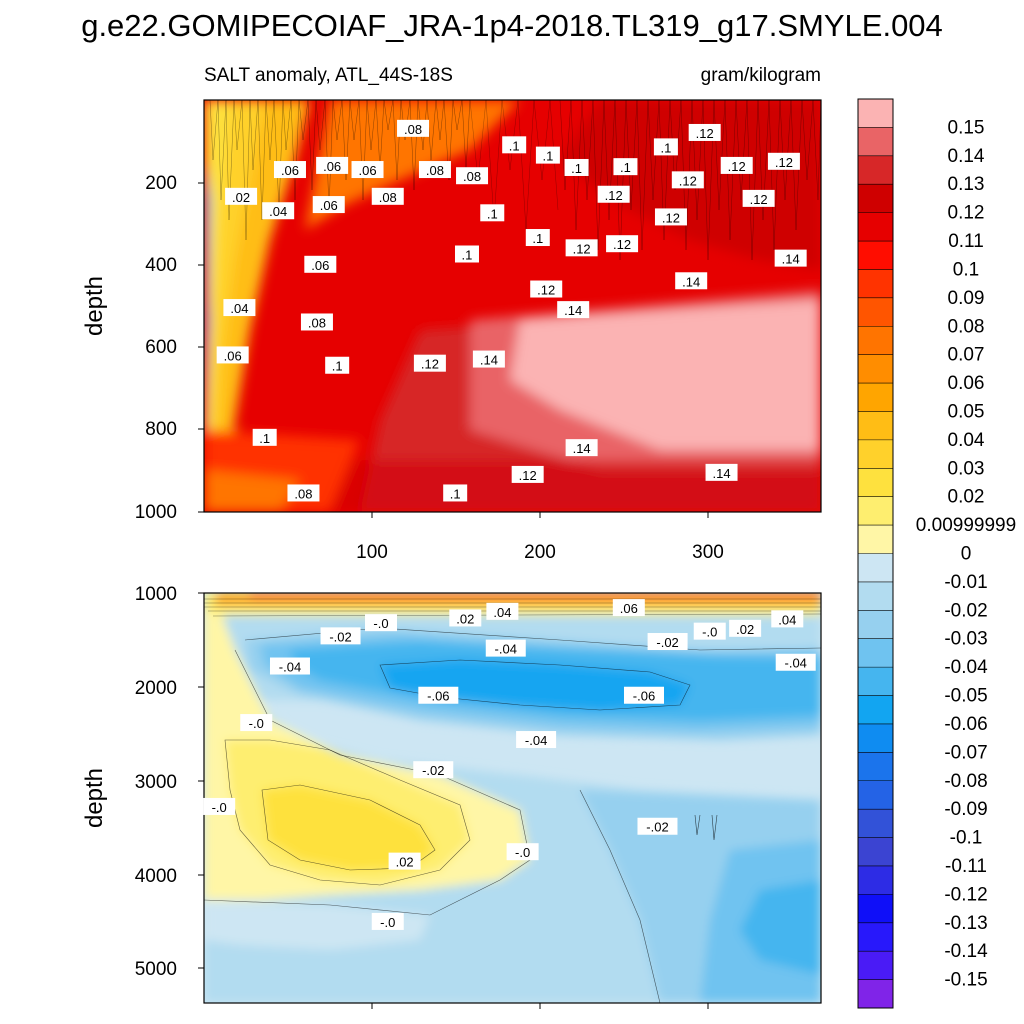  What do you see at coordinates (278, 211) in the screenshot?
I see `upper-contour-label: .04` at bounding box center [278, 211].